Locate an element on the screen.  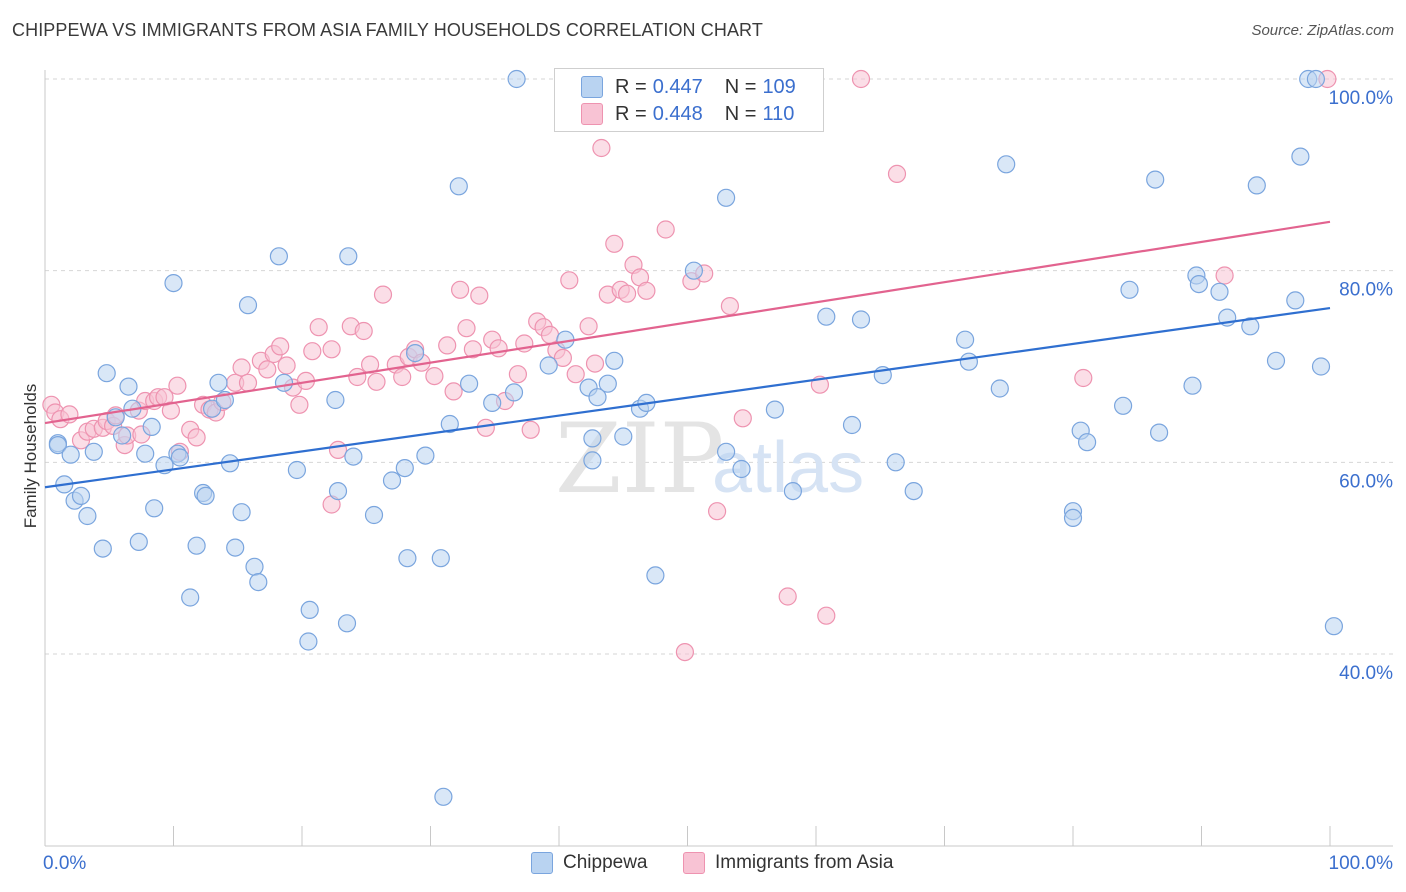
legend-swatch-immigrants is located at coordinates (592, 114).